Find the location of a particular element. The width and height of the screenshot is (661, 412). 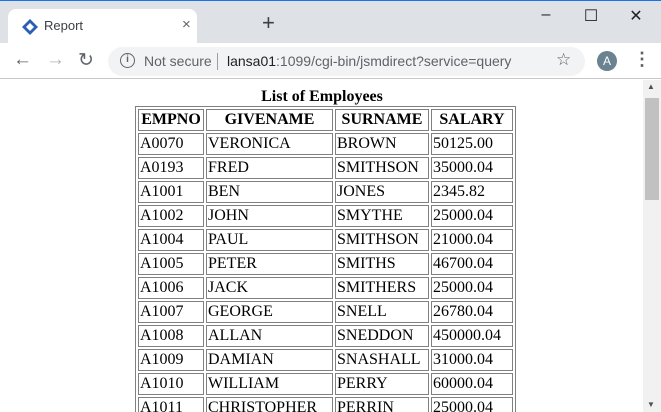

cell-empno: A1008 is located at coordinates (171, 336).